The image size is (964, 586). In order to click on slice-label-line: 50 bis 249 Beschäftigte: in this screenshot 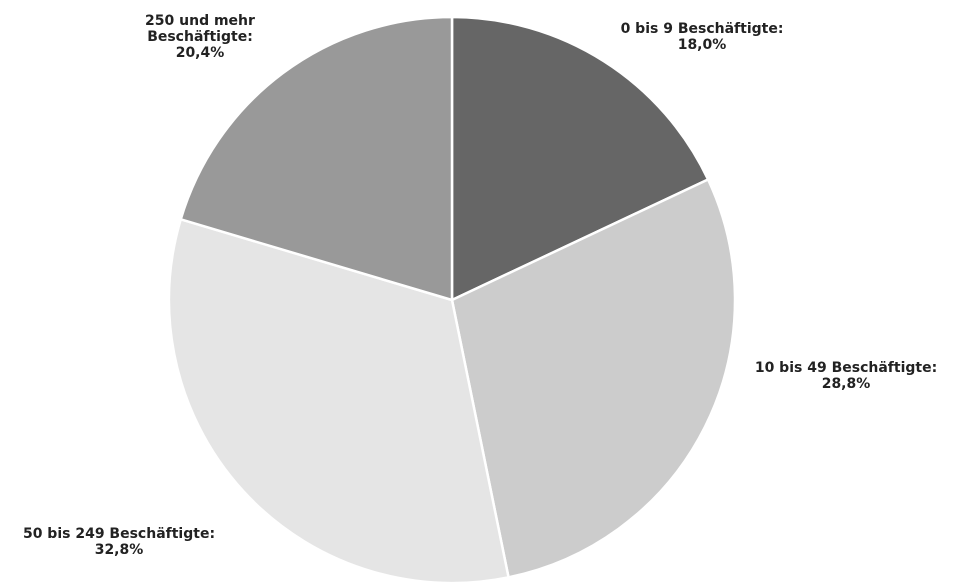, I will do `click(119, 534)`.